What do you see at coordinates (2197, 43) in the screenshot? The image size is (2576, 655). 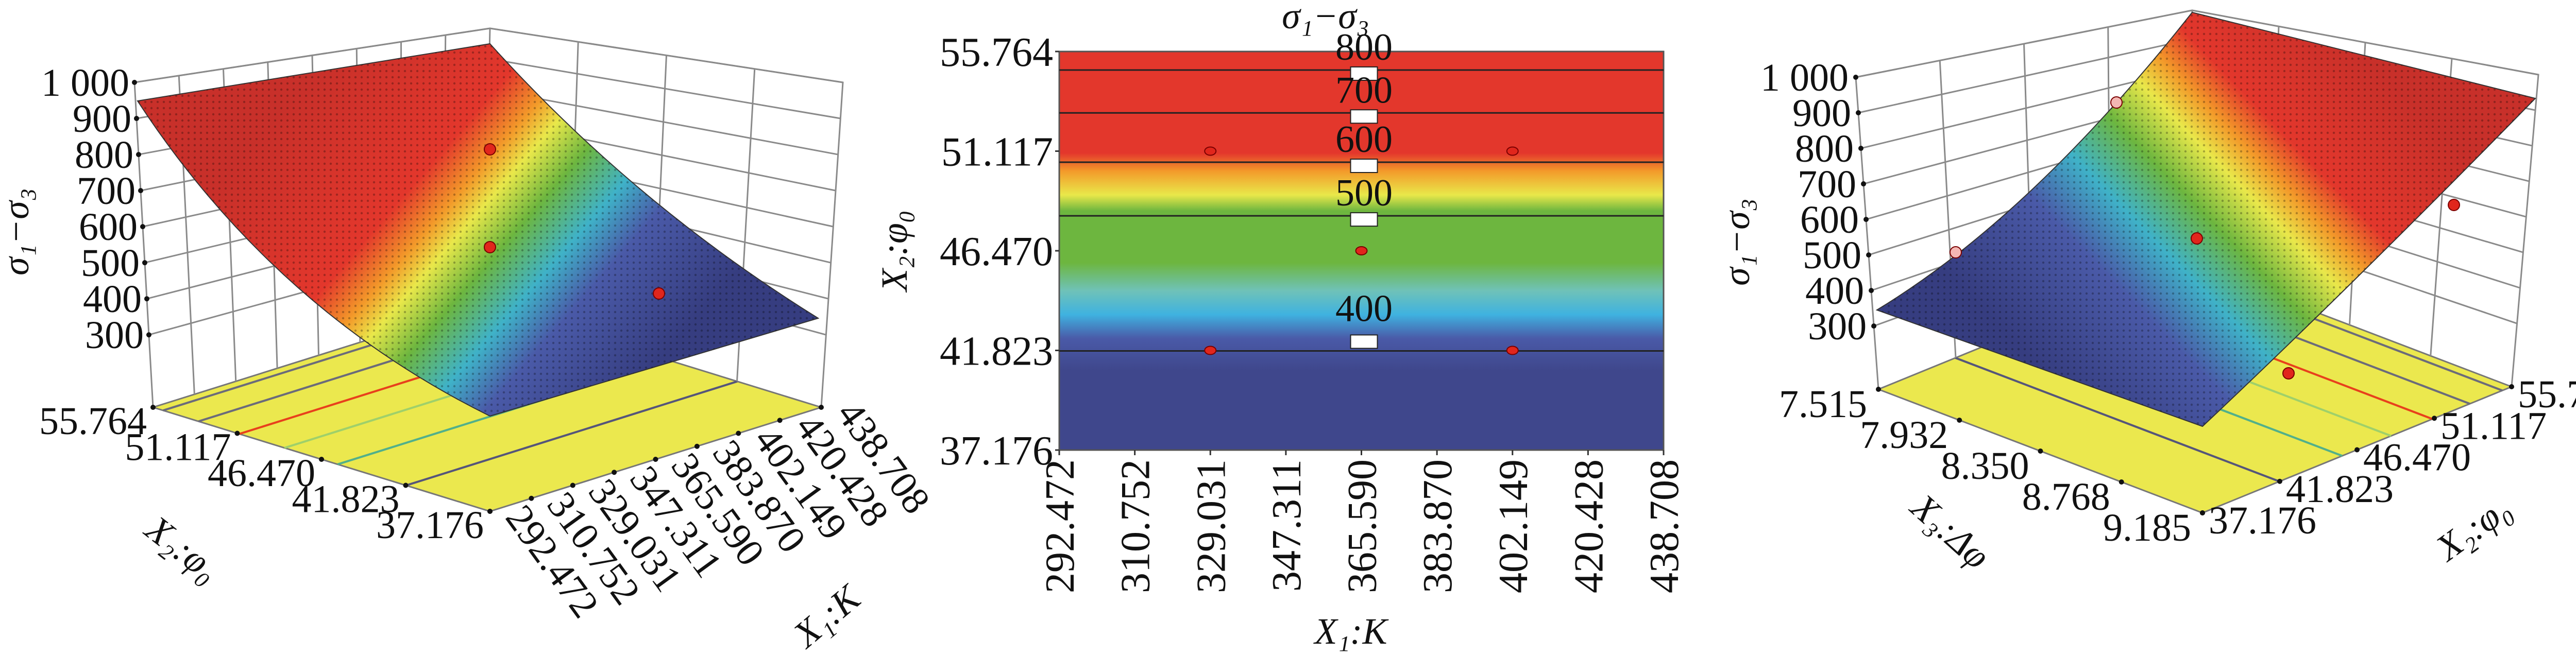 I see `z-gridline` at bounding box center [2197, 43].